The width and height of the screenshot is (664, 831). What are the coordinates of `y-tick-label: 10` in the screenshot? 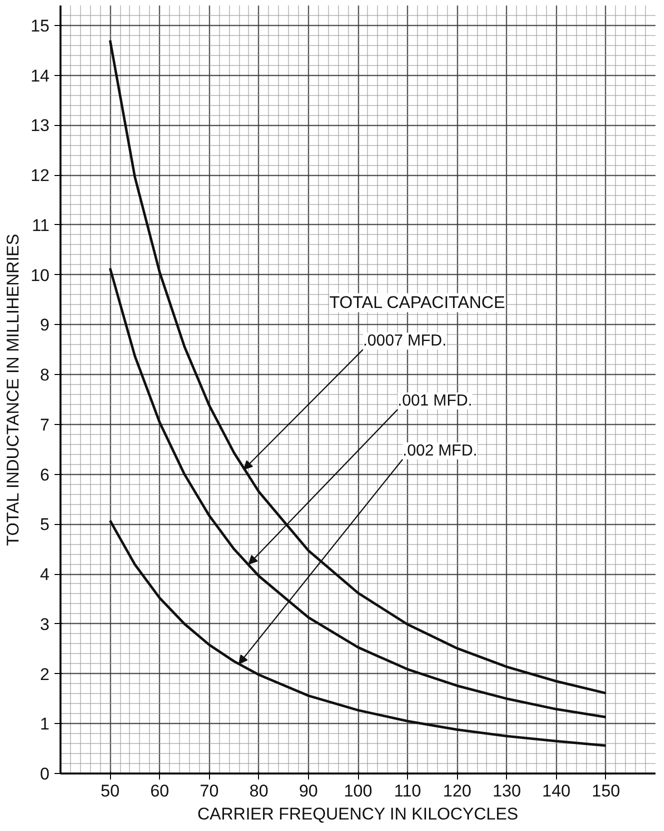 It's located at (40, 275).